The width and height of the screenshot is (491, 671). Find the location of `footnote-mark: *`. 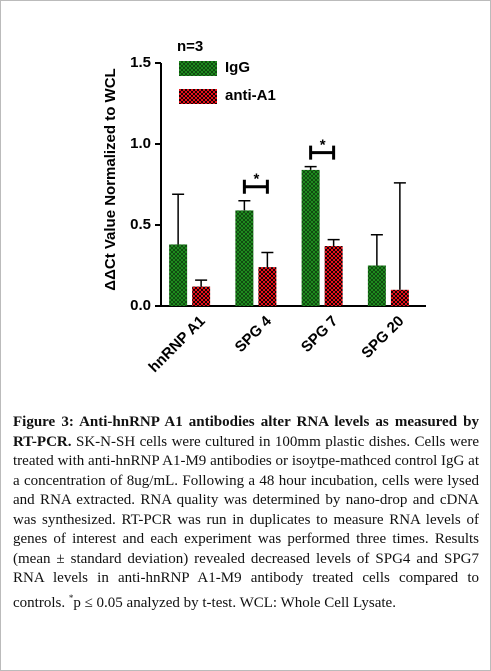

footnote-mark: * is located at coordinates (71, 597).